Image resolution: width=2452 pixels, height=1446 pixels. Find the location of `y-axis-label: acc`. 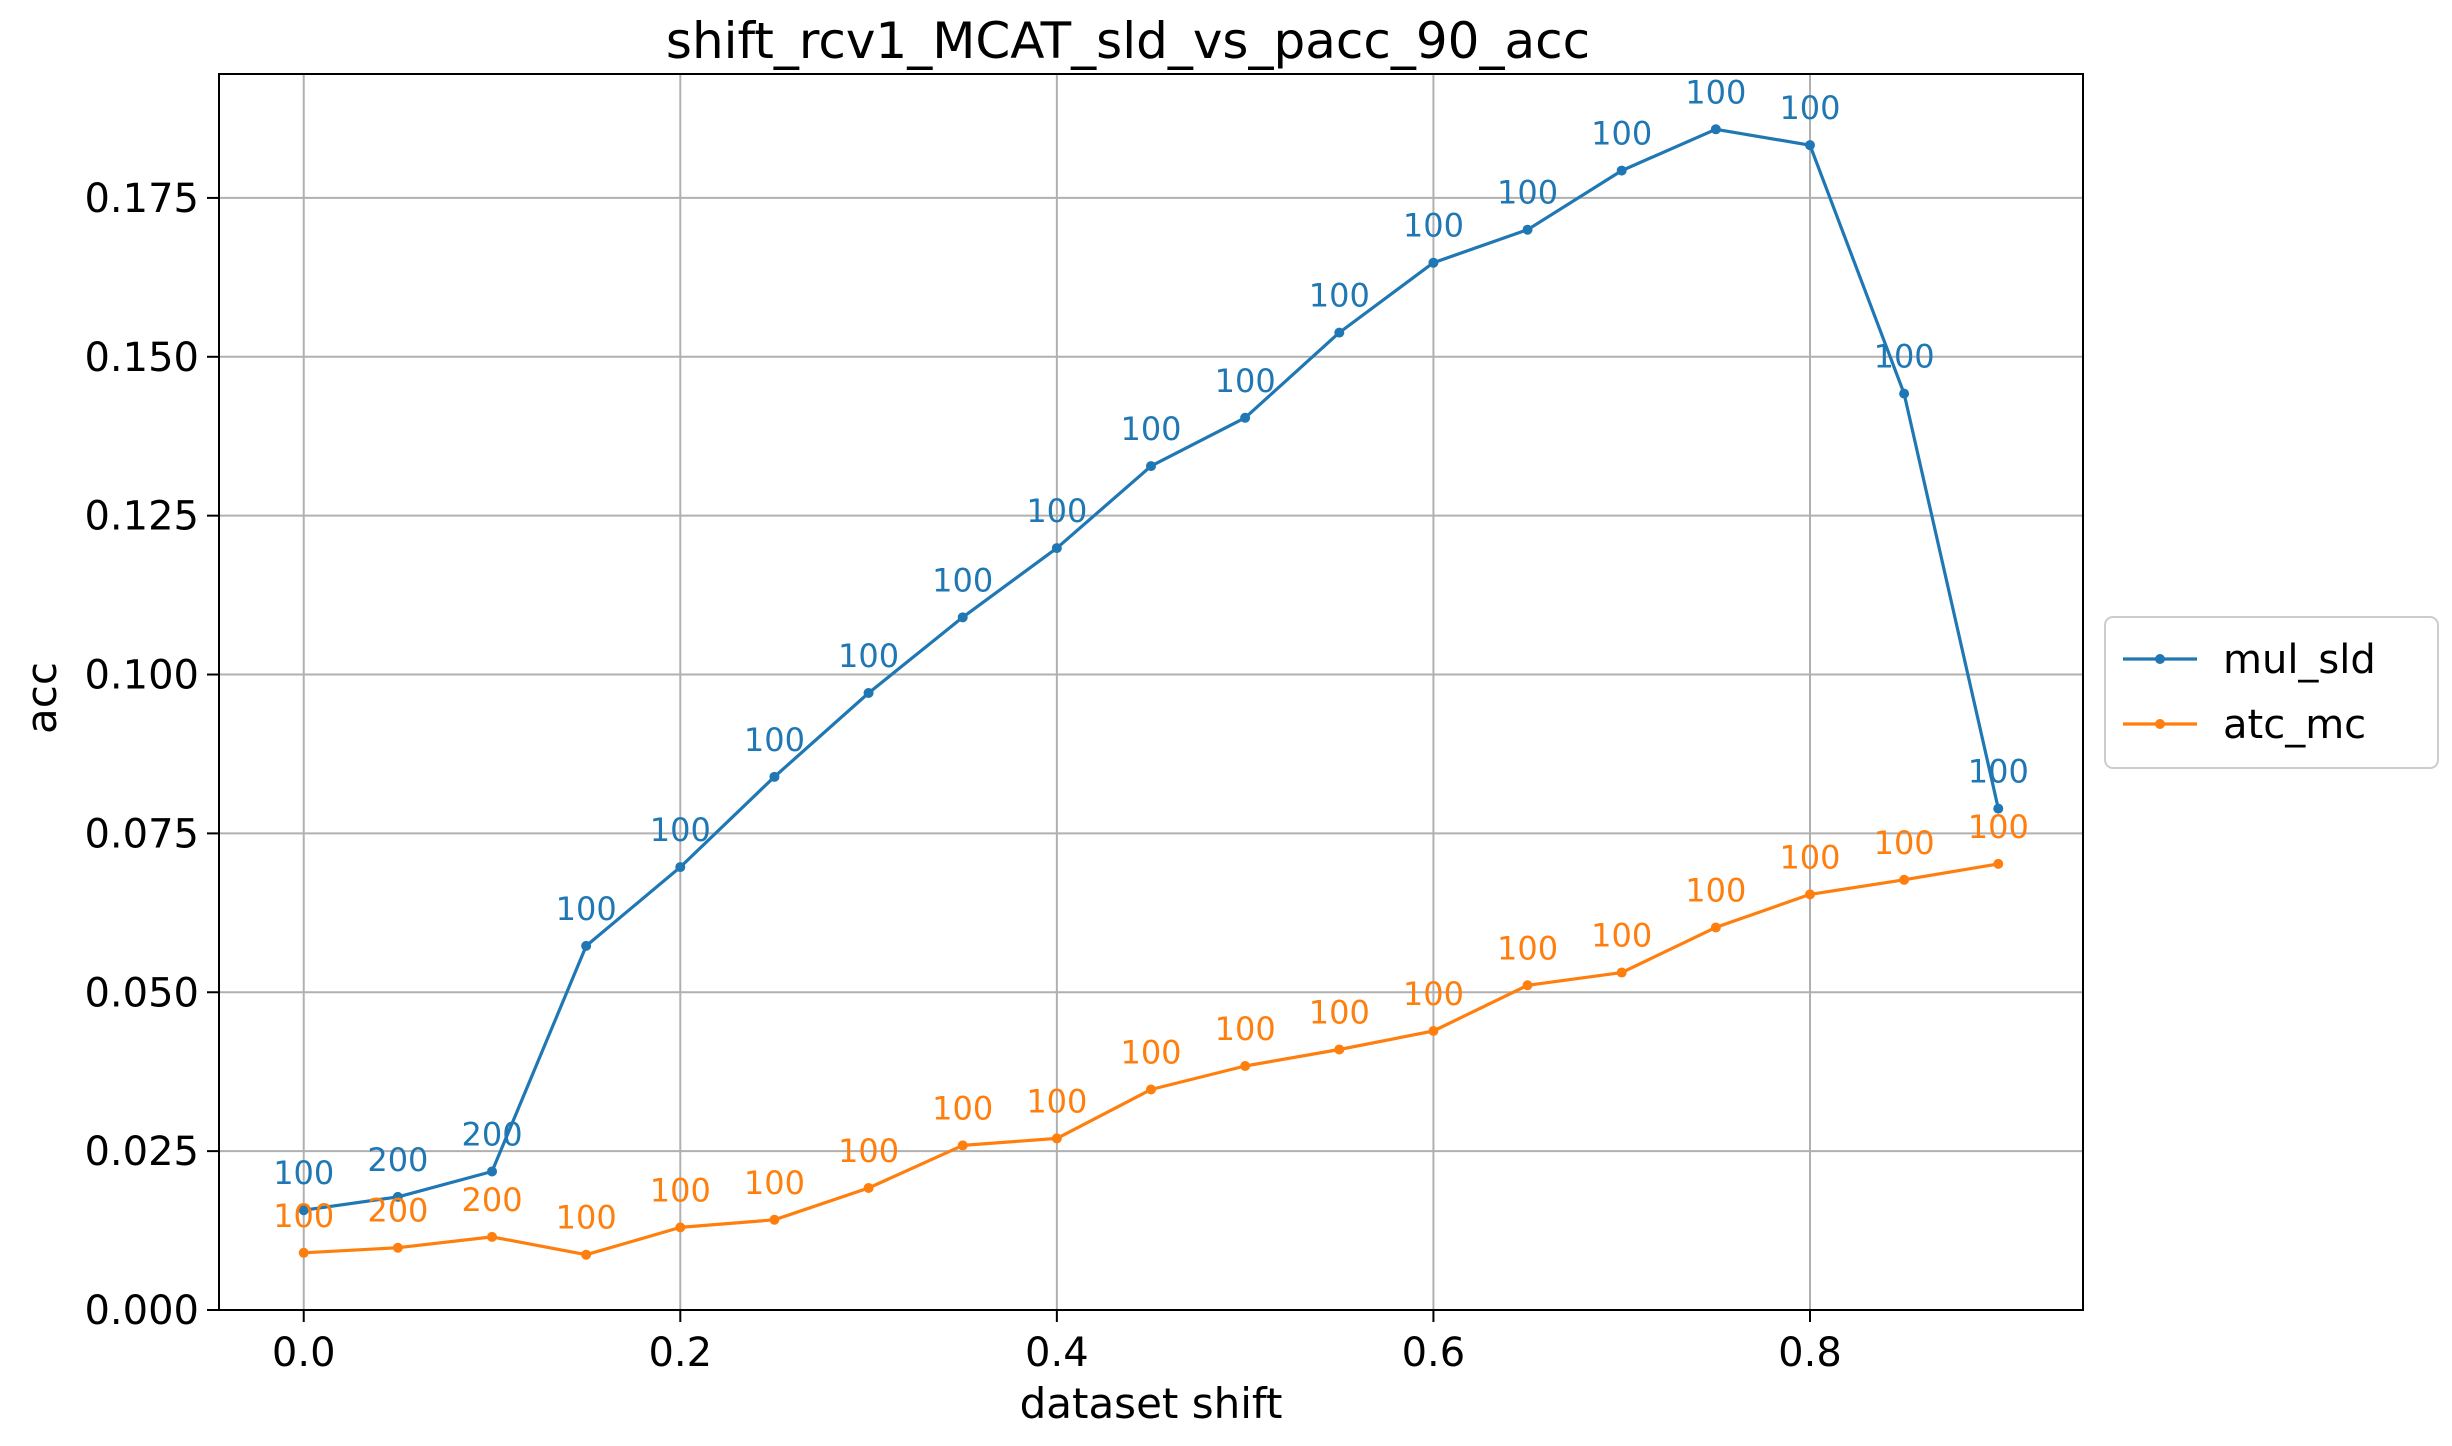

y-axis-label: acc is located at coordinates (41, 698).